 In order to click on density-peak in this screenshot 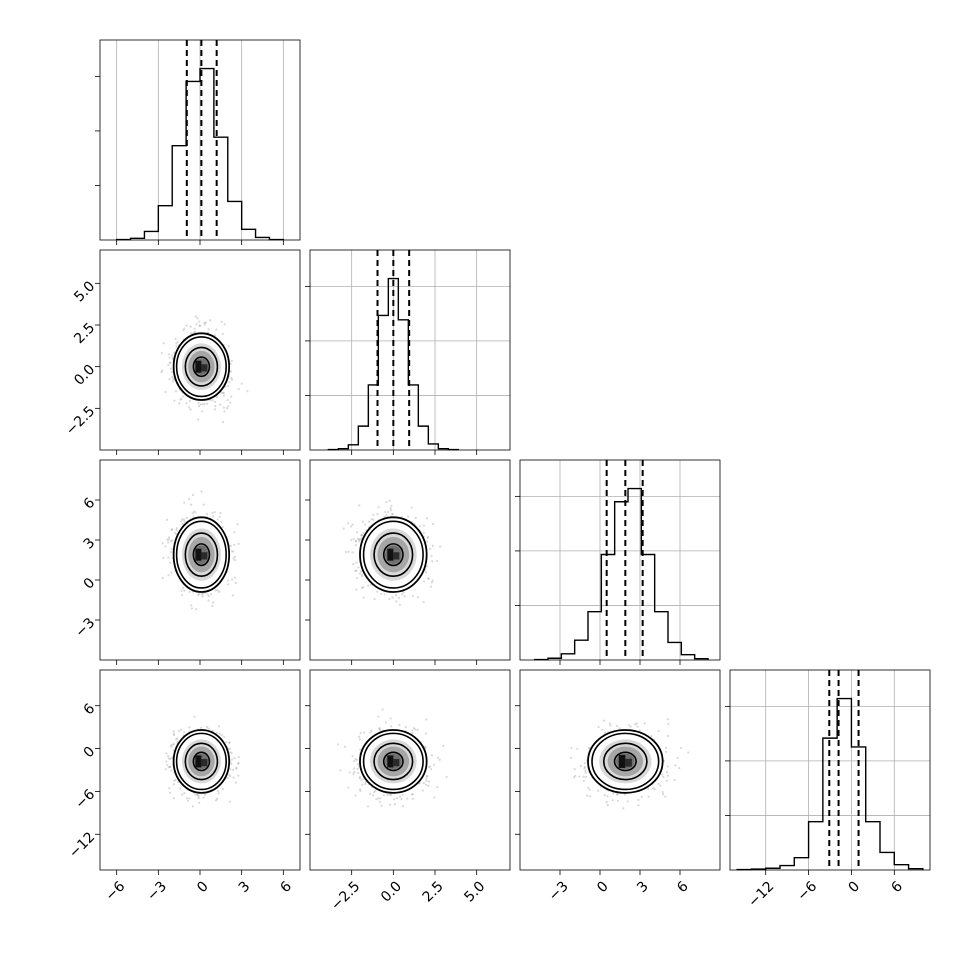, I will do `click(628, 762)`.